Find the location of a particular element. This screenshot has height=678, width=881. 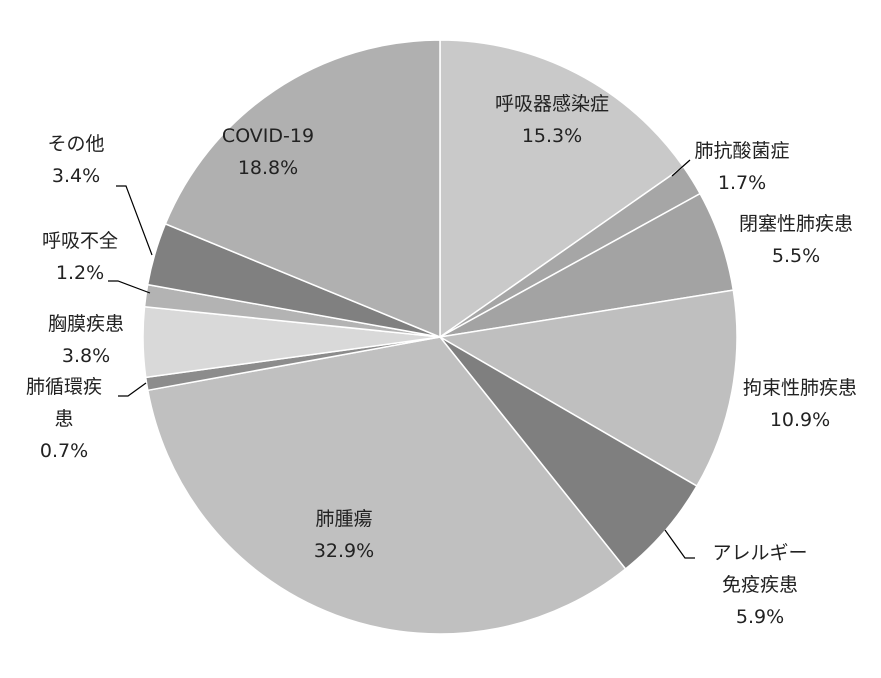

slice-label: COVID-19 18.8% is located at coordinates (268, 152).